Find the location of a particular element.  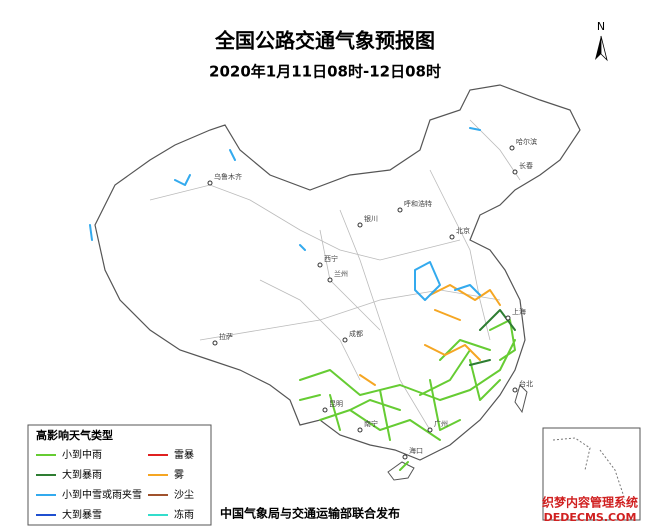

city-label: 拉萨 is located at coordinates (226, 336).